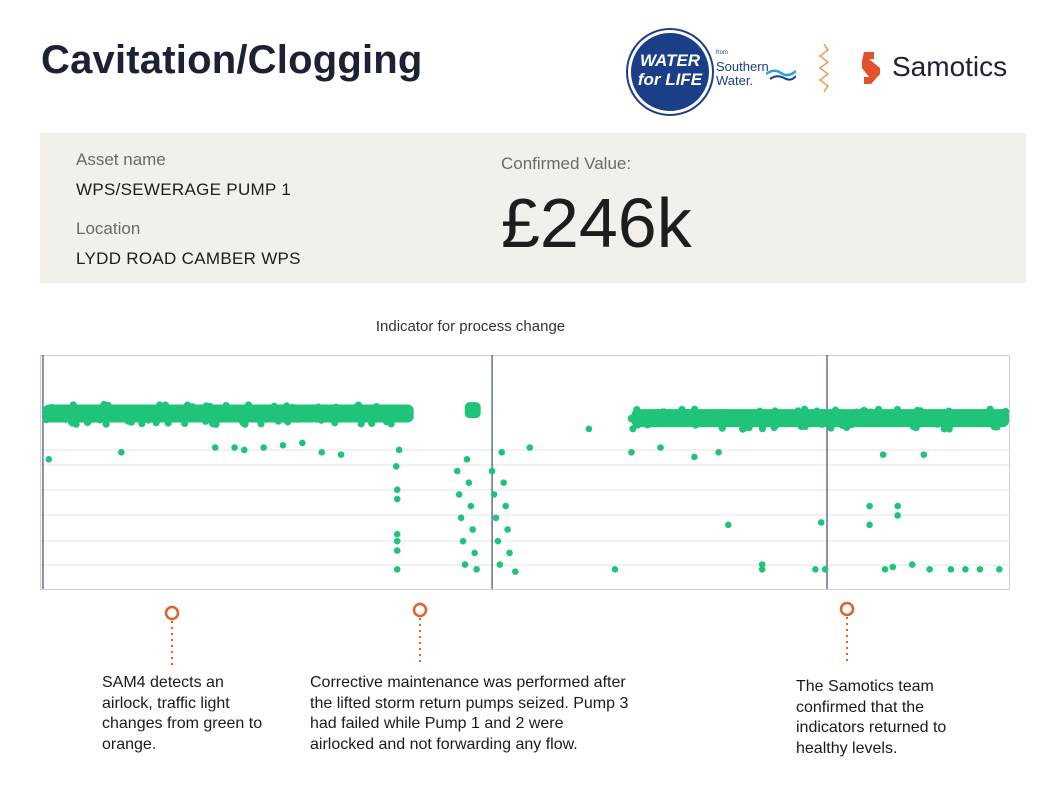  I want to click on southern-water-line1: Southern, so click(742, 66).